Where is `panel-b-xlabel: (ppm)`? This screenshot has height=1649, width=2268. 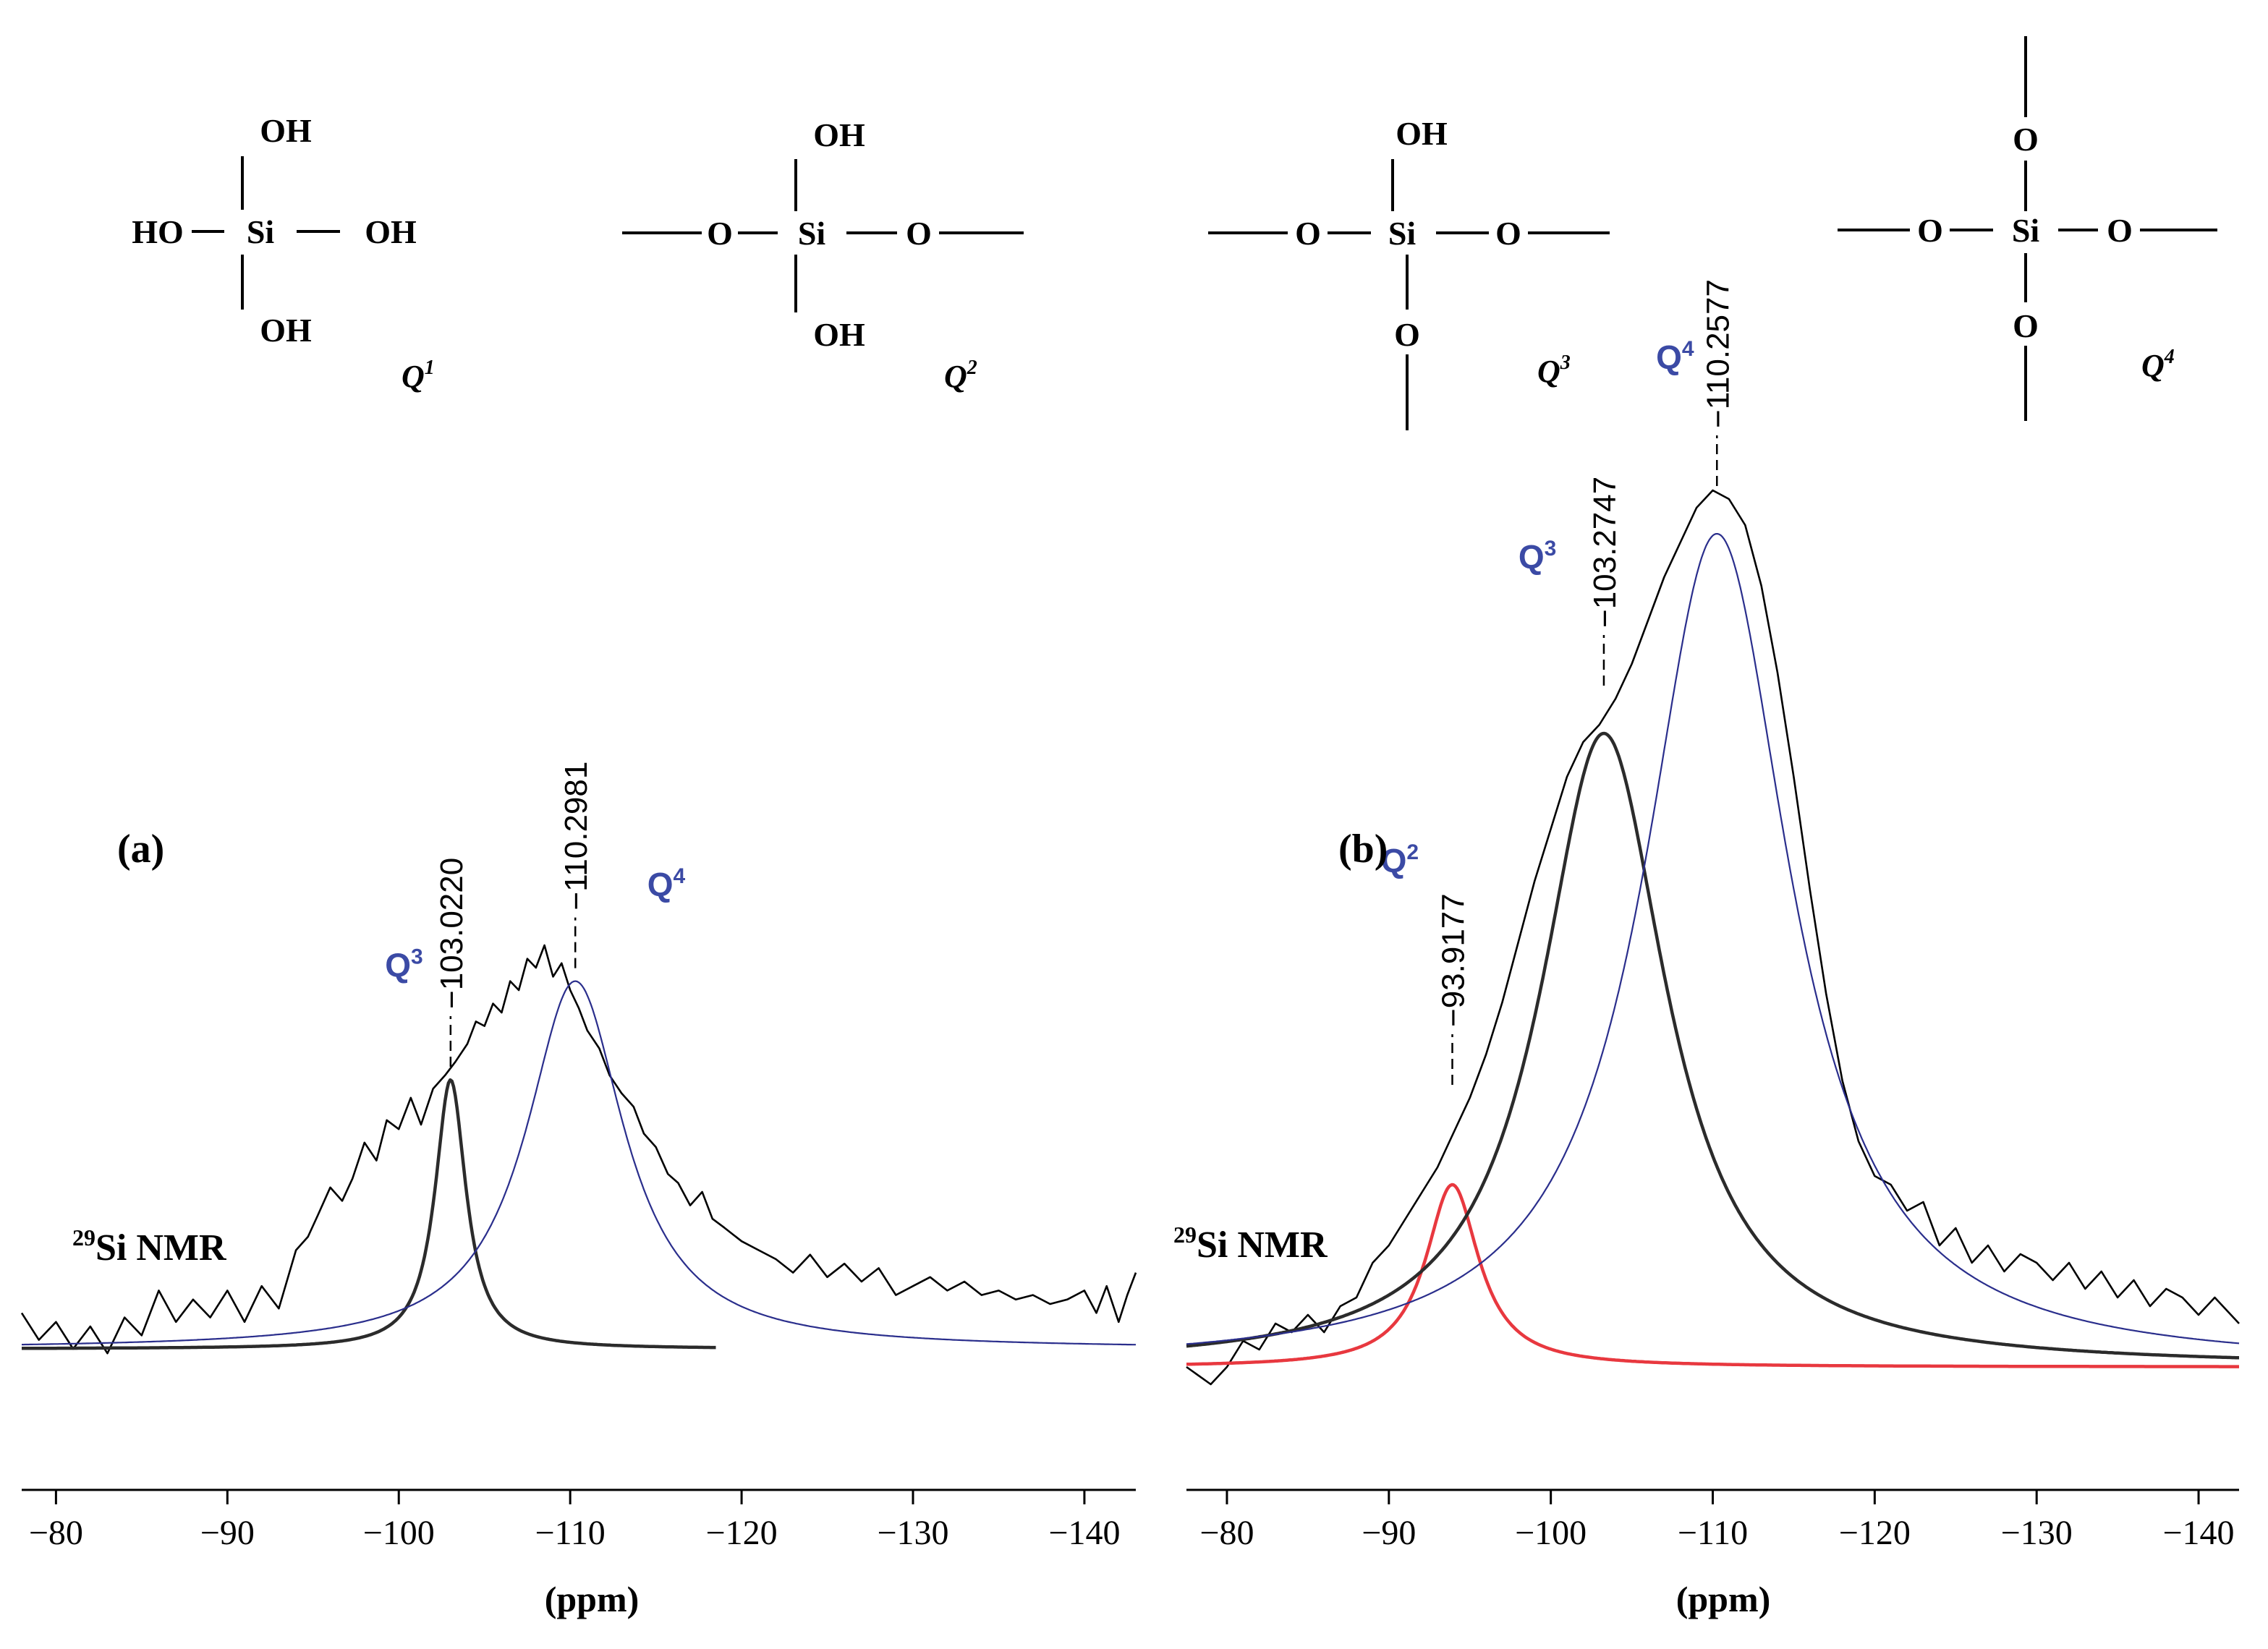
panel-b-xlabel: (ppm) is located at coordinates (1723, 1599).